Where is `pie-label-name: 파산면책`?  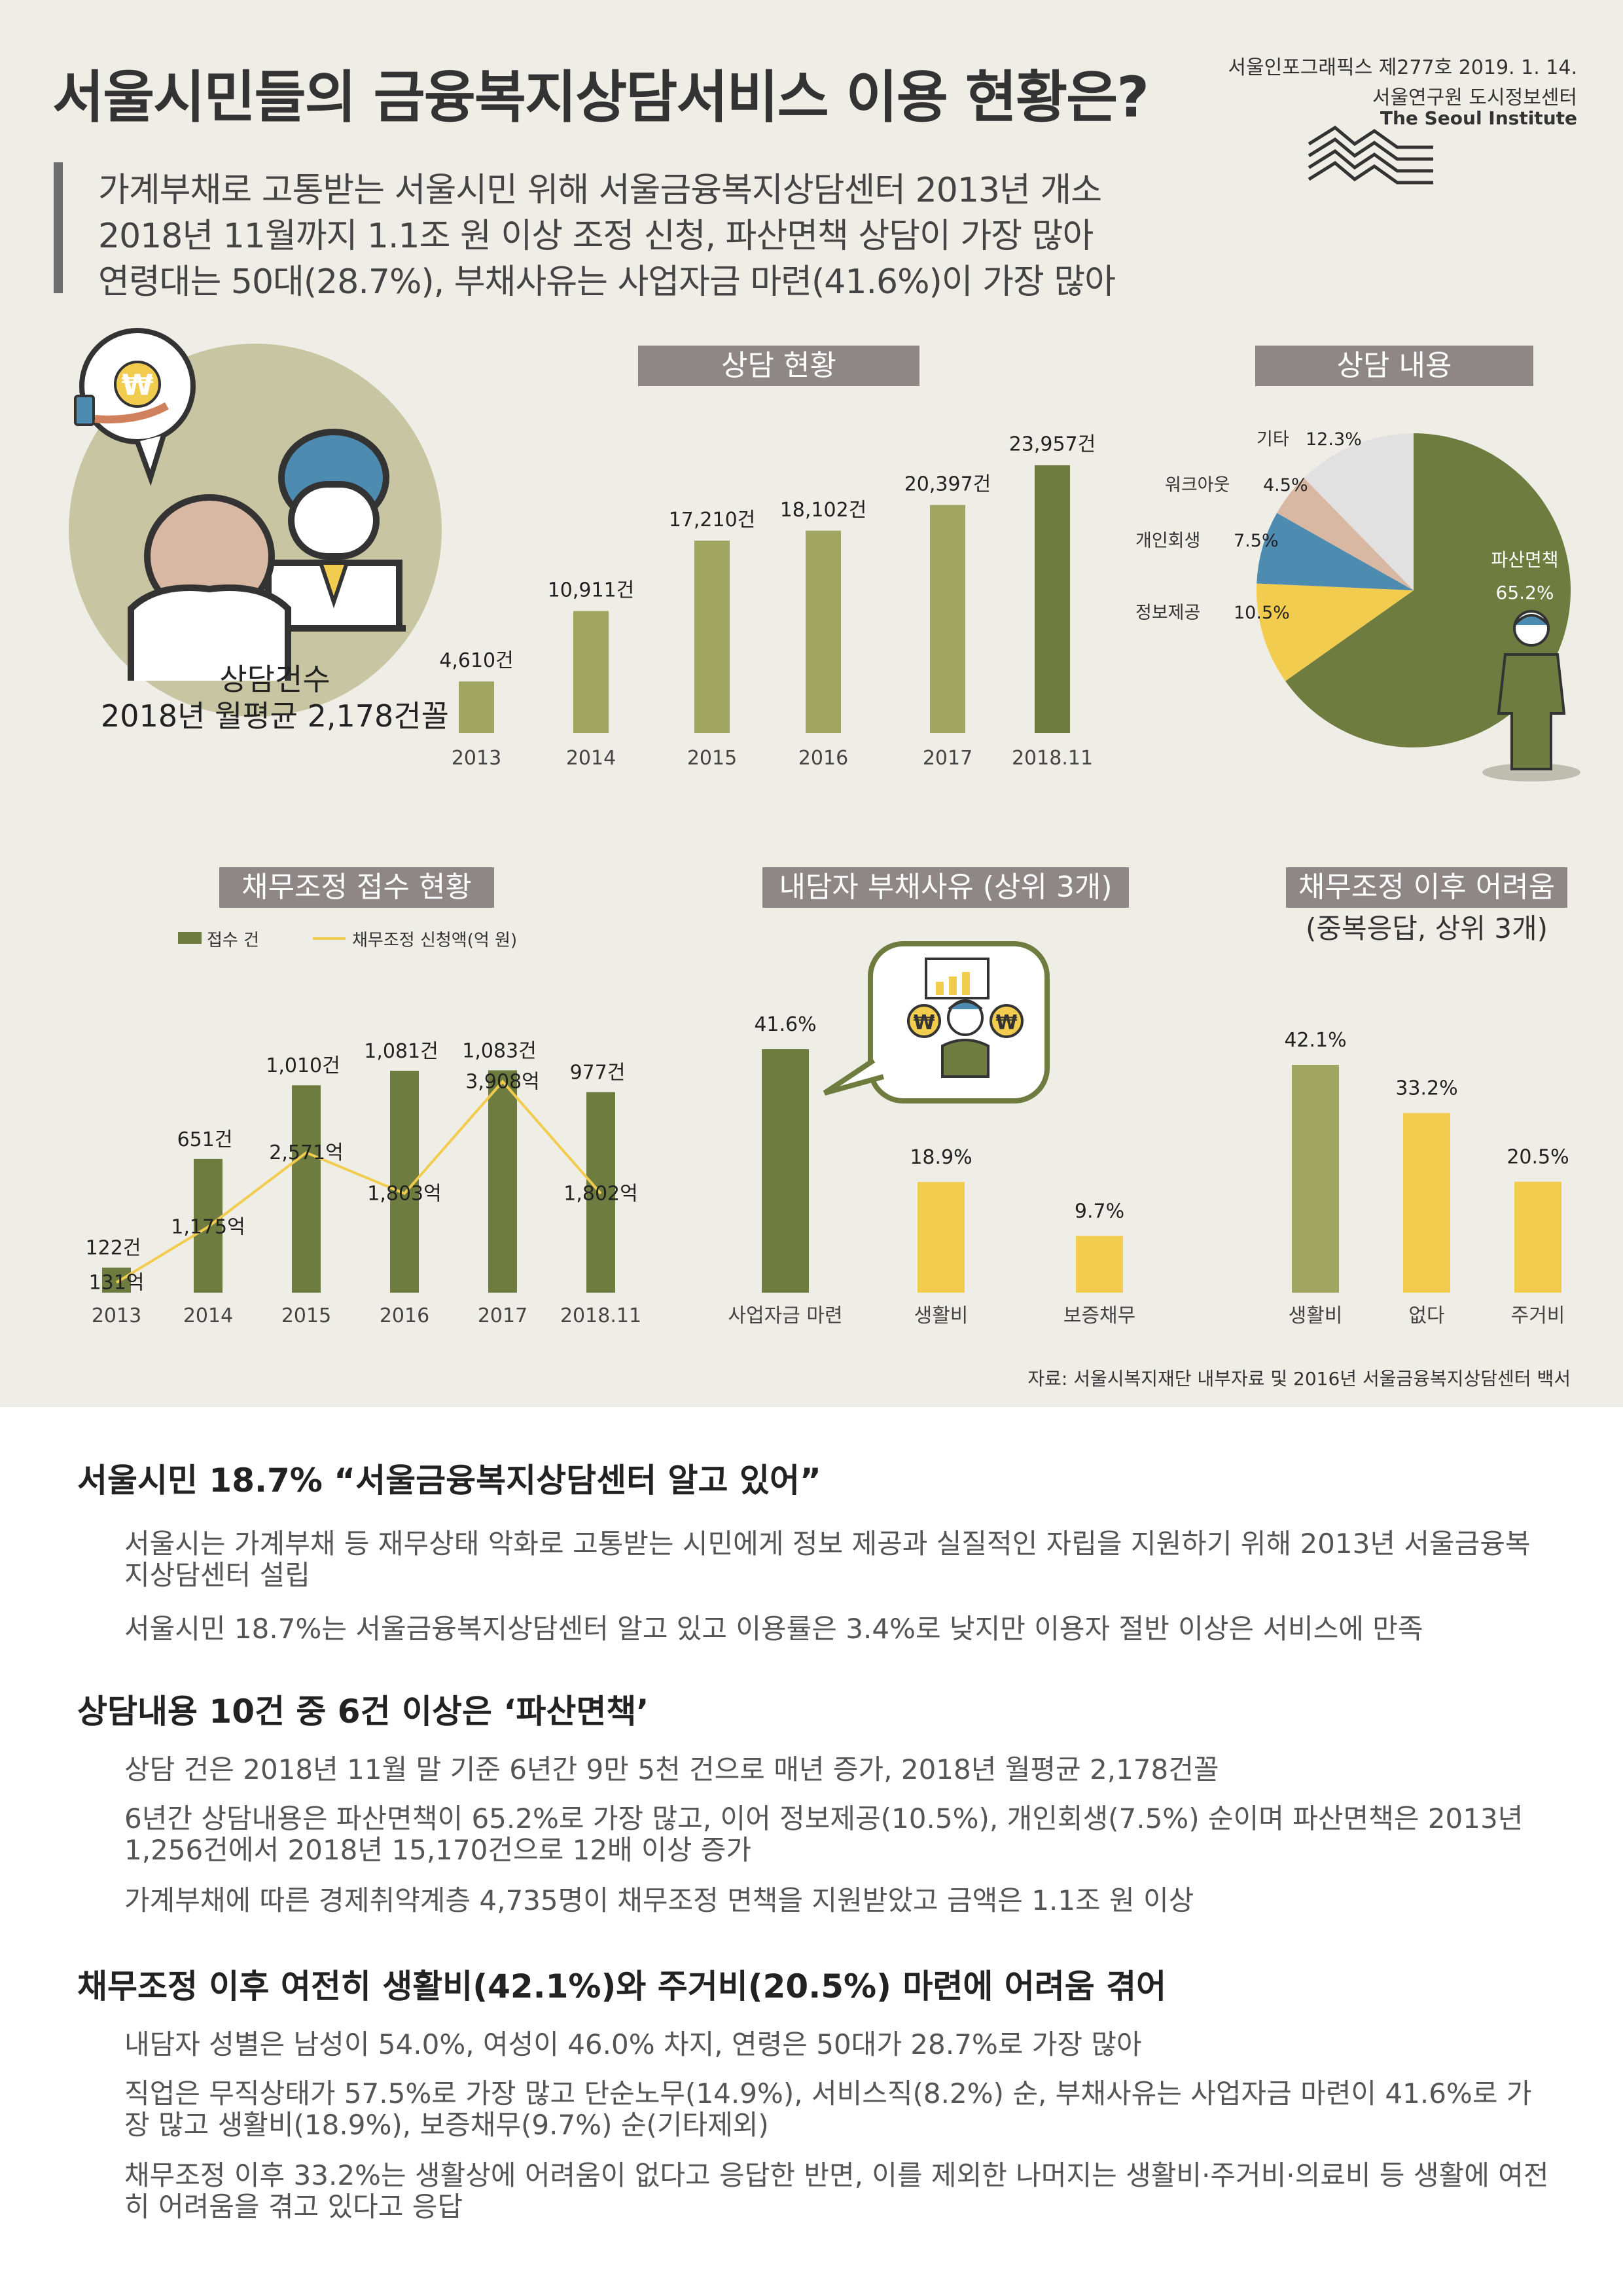 pie-label-name: 파산면책 is located at coordinates (1524, 560).